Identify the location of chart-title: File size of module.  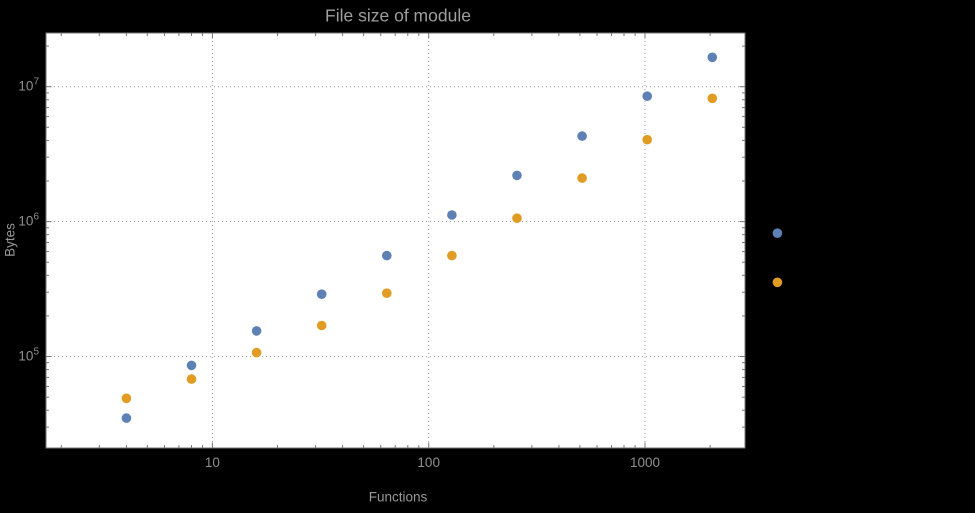
(398, 15).